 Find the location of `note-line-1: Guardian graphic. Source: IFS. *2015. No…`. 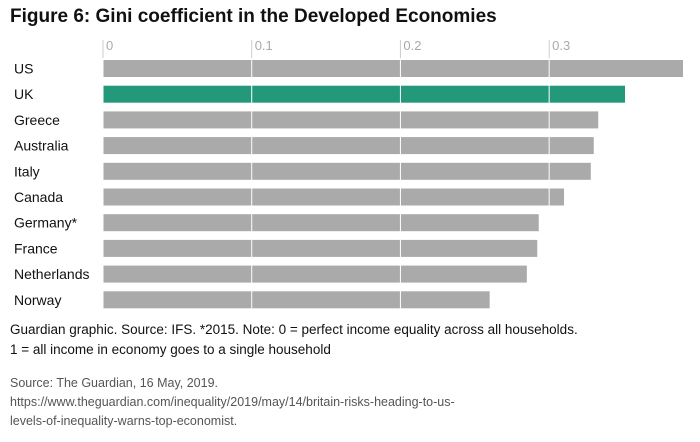

note-line-1: Guardian graphic. Source: IFS. *2015. No… is located at coordinates (294, 329).